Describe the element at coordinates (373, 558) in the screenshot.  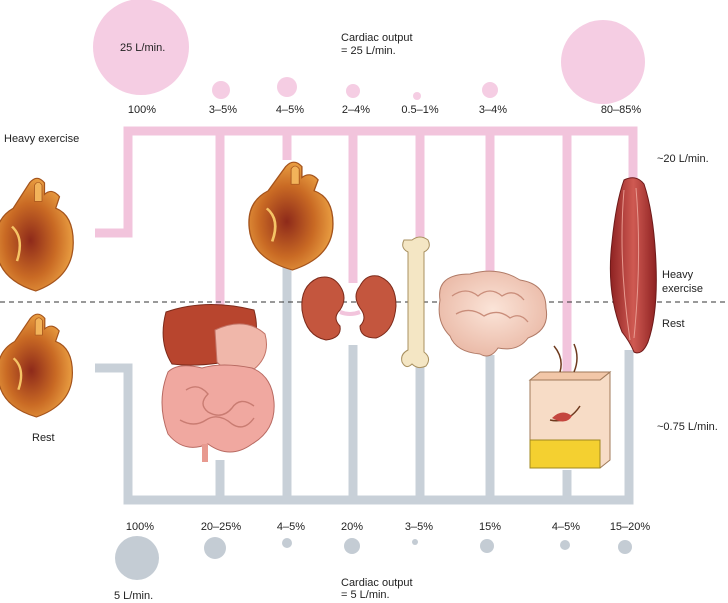
I see `rest-circles` at that location.